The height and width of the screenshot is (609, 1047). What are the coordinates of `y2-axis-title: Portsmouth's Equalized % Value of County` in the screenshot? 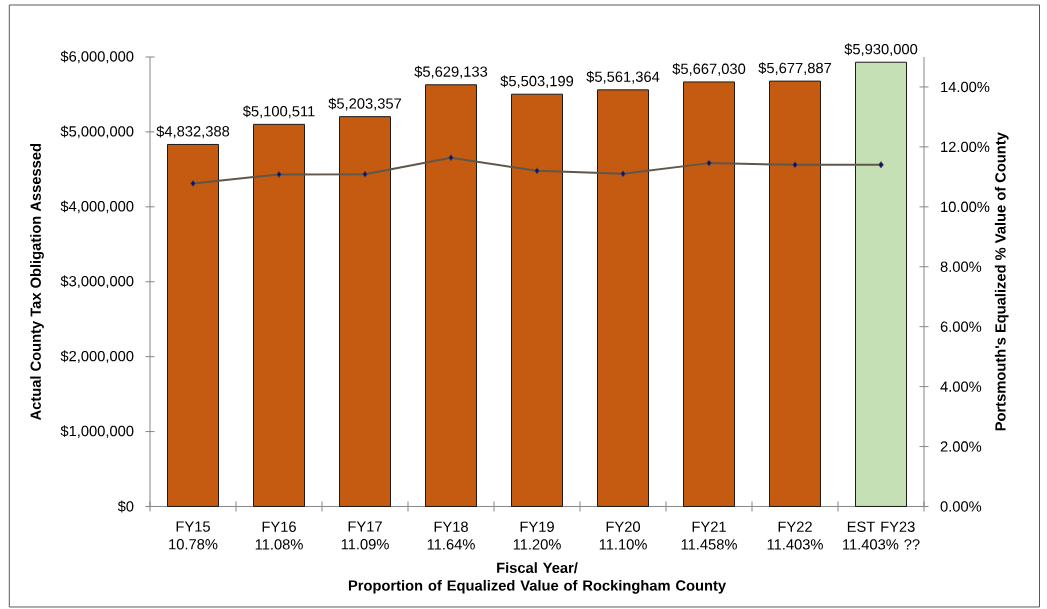 It's located at (1001, 281).